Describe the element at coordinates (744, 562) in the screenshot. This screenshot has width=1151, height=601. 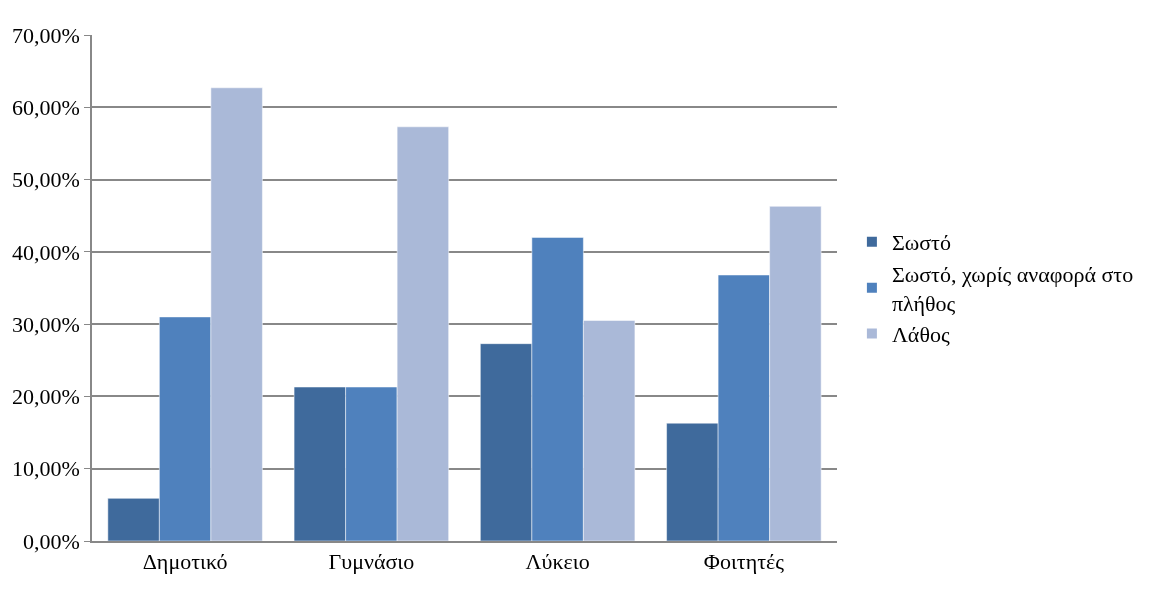
I see `x-tick-label: Φοιτητές` at that location.